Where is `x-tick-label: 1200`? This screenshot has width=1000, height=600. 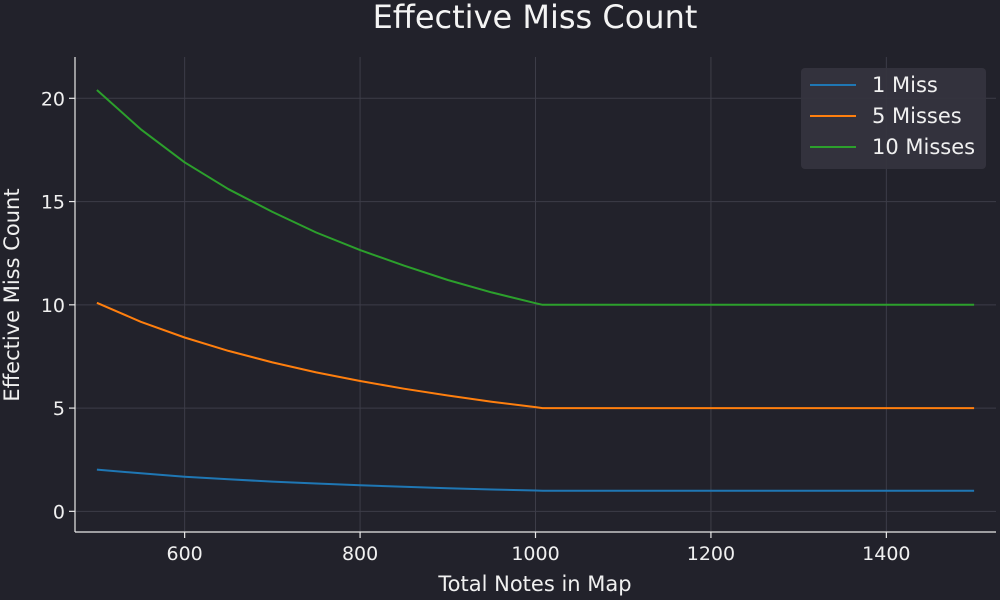 x-tick-label: 1200 is located at coordinates (711, 554).